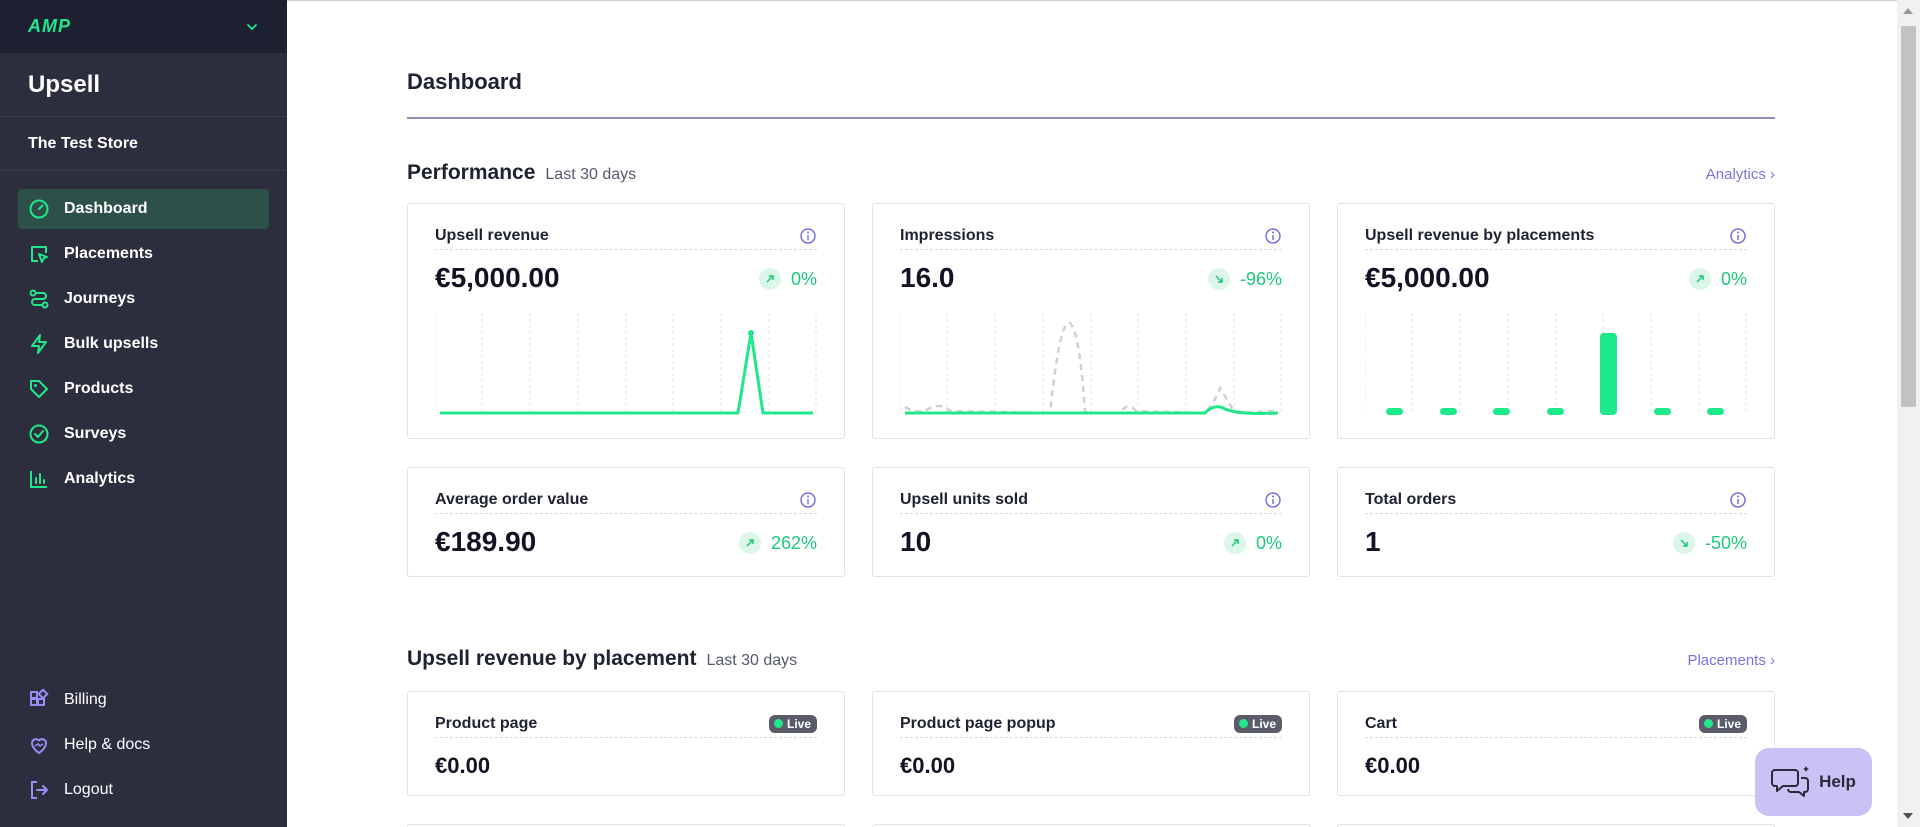  I want to click on page-scrollbar, so click(1908, 413).